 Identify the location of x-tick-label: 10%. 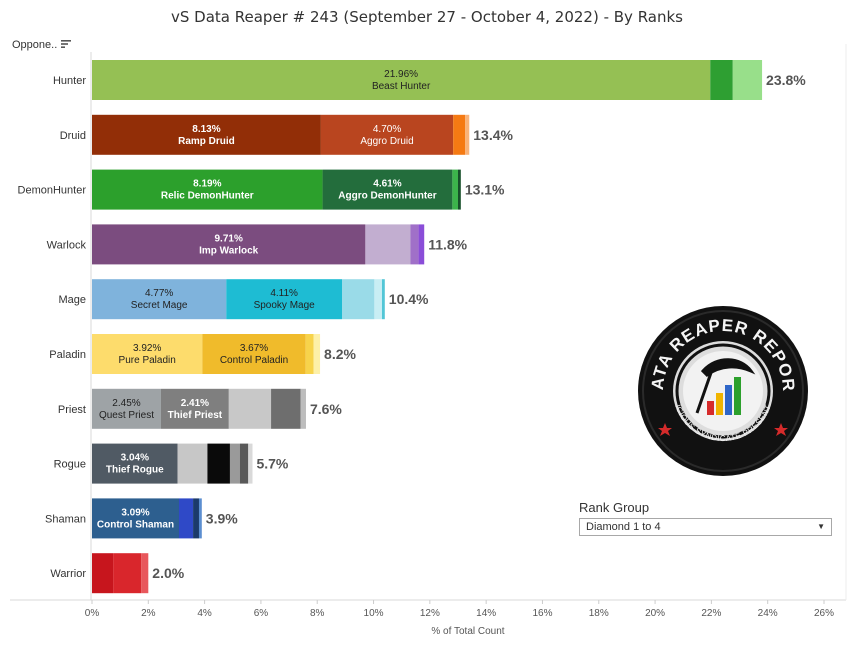
(374, 613).